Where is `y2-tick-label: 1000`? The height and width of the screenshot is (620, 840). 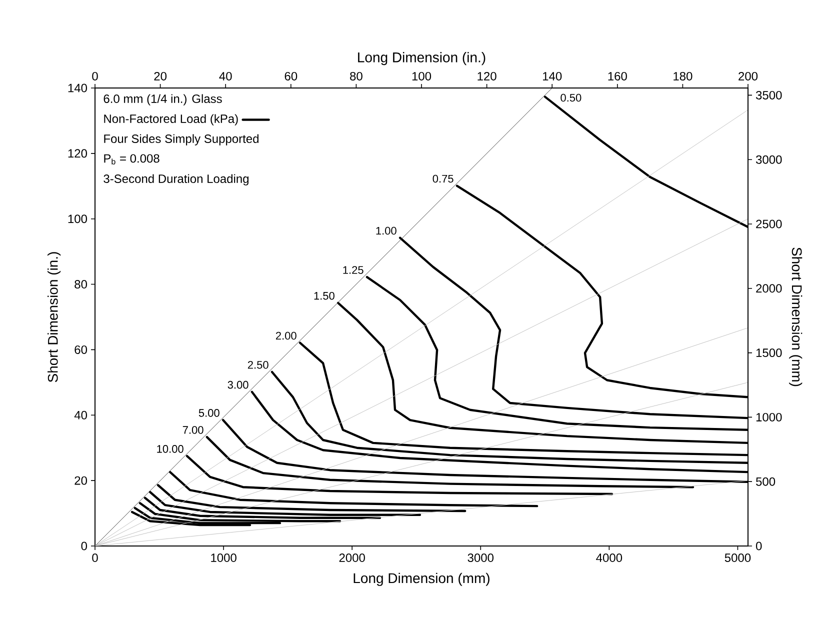 y2-tick-label: 1000 is located at coordinates (769, 417).